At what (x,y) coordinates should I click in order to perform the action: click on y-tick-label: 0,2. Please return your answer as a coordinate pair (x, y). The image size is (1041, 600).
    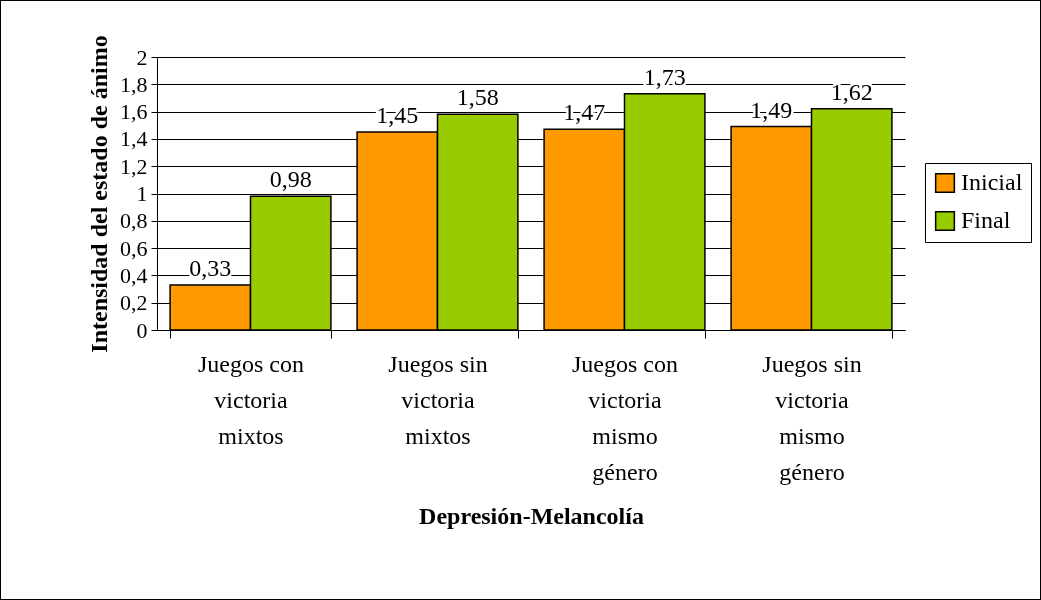
    Looking at the image, I should click on (134, 303).